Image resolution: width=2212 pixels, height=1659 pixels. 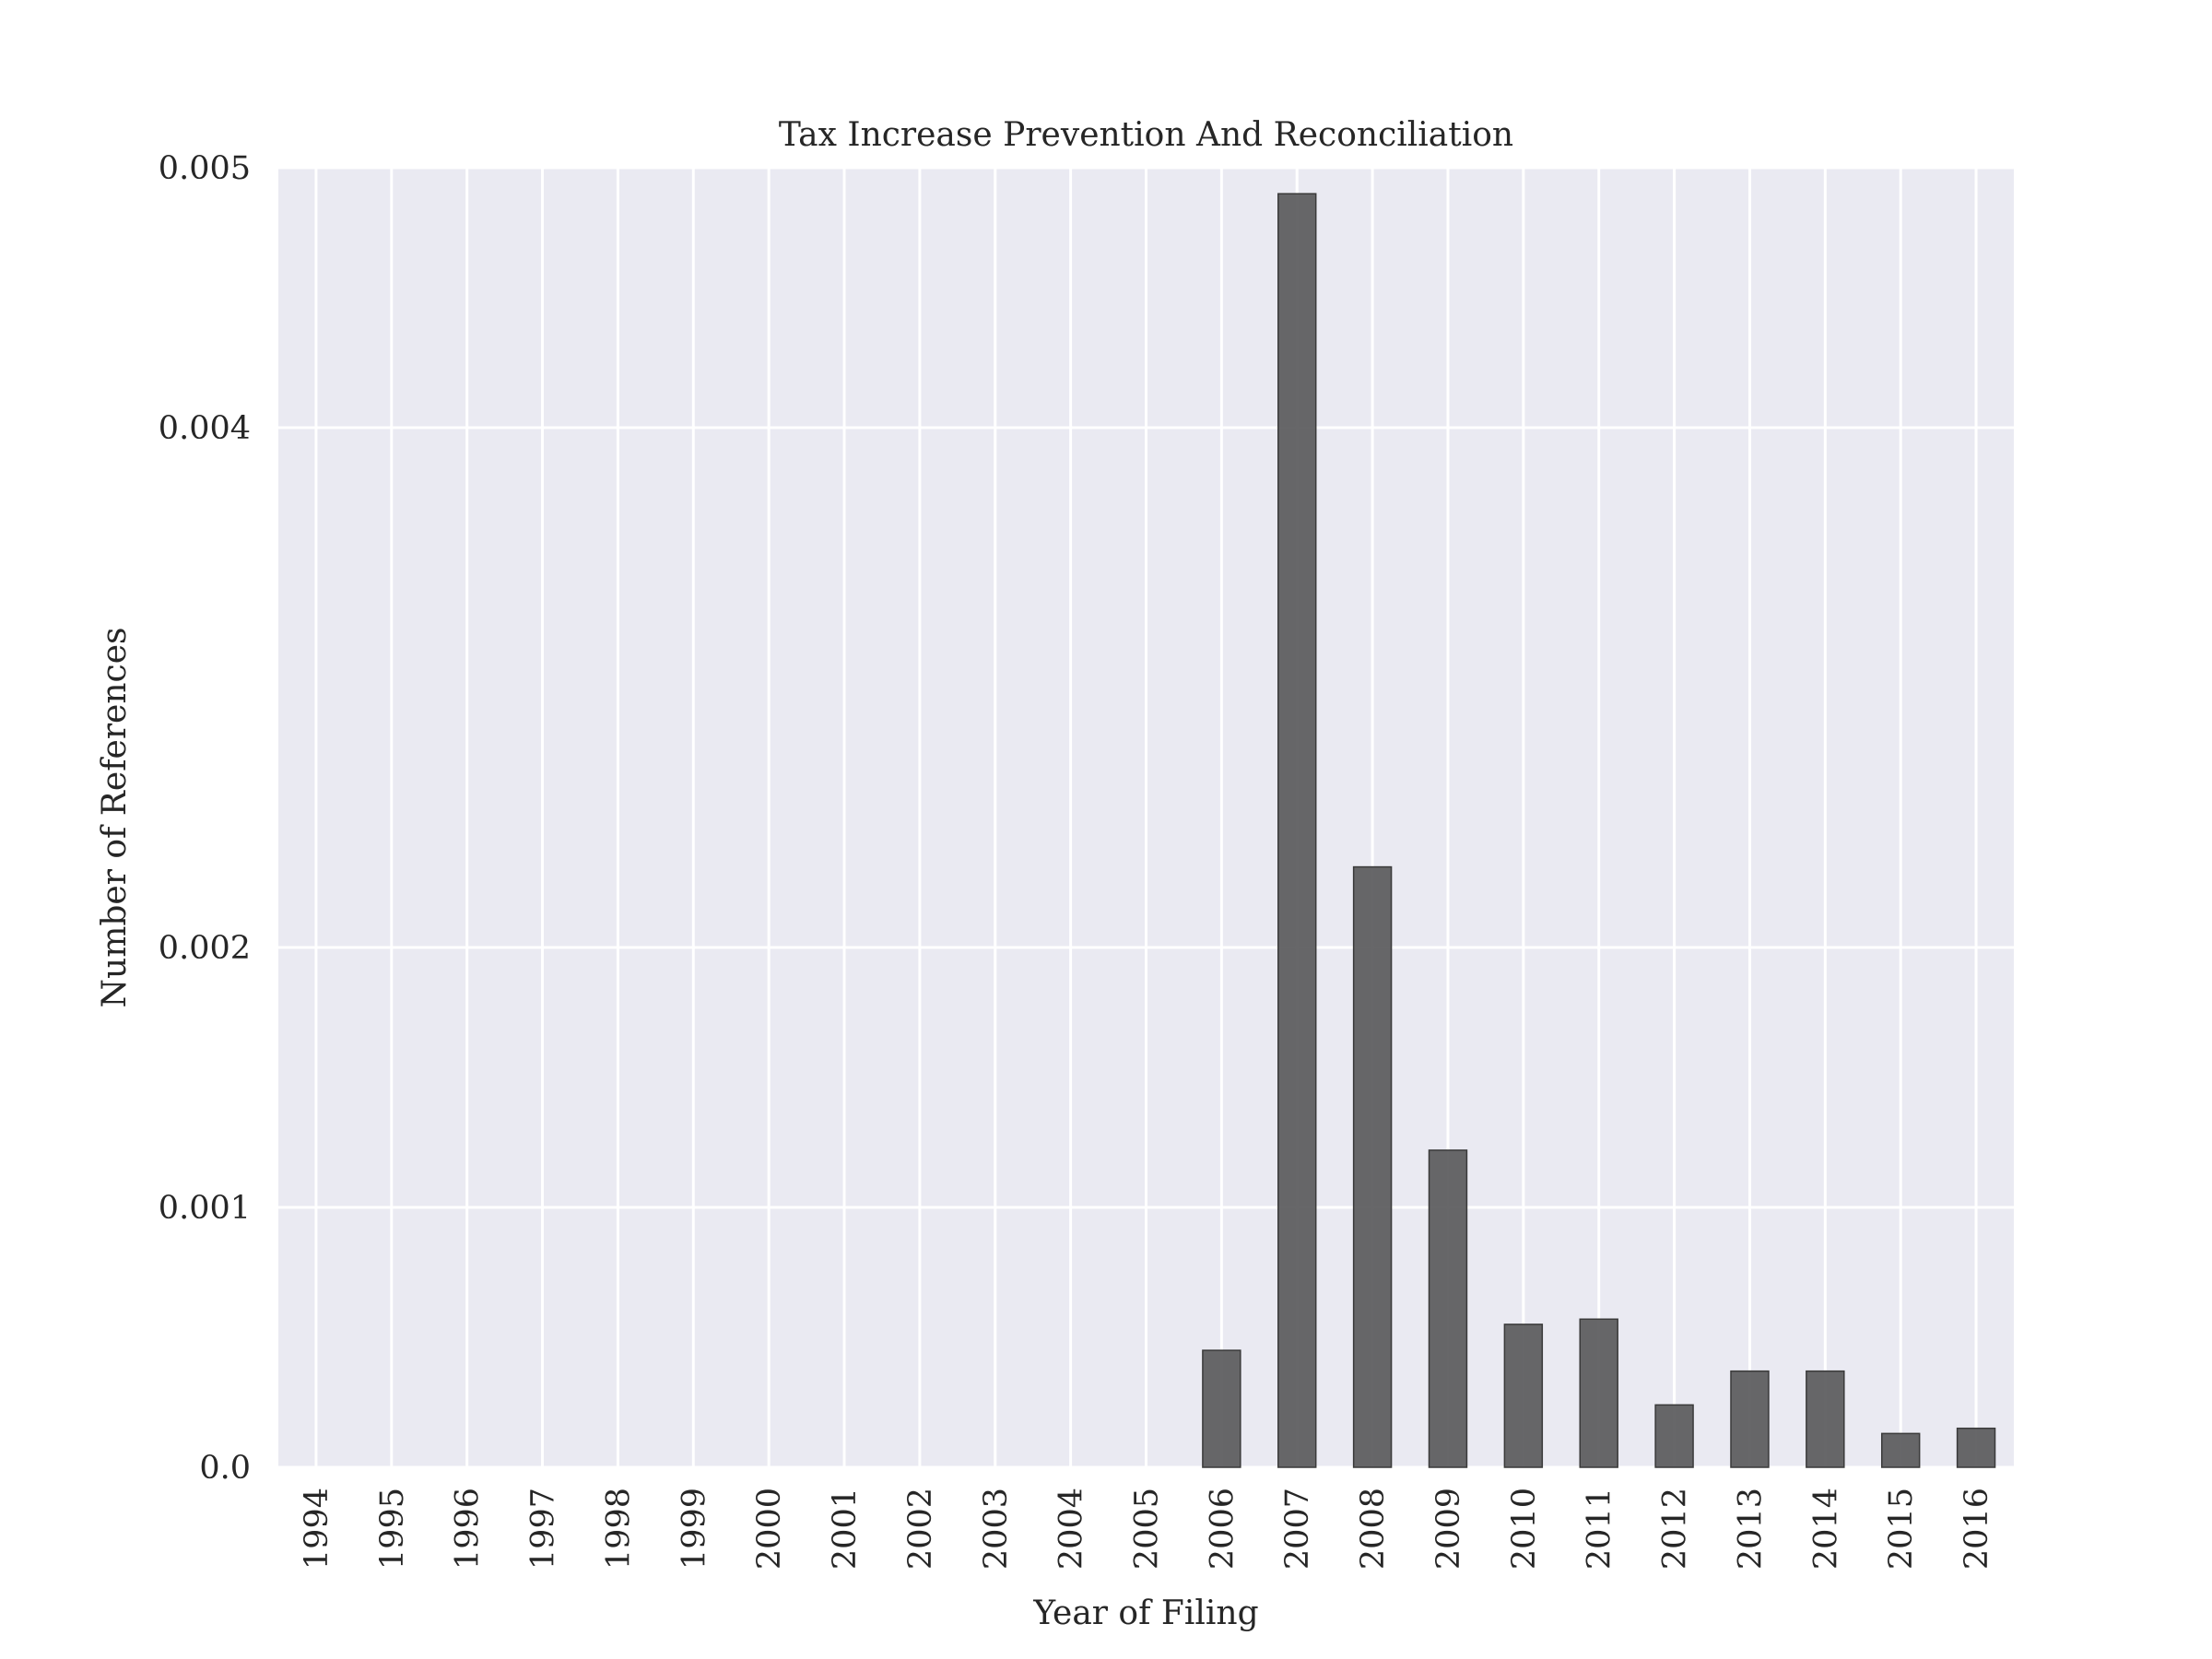 I want to click on x-tick-label: 2006, so click(x=1222, y=1529).